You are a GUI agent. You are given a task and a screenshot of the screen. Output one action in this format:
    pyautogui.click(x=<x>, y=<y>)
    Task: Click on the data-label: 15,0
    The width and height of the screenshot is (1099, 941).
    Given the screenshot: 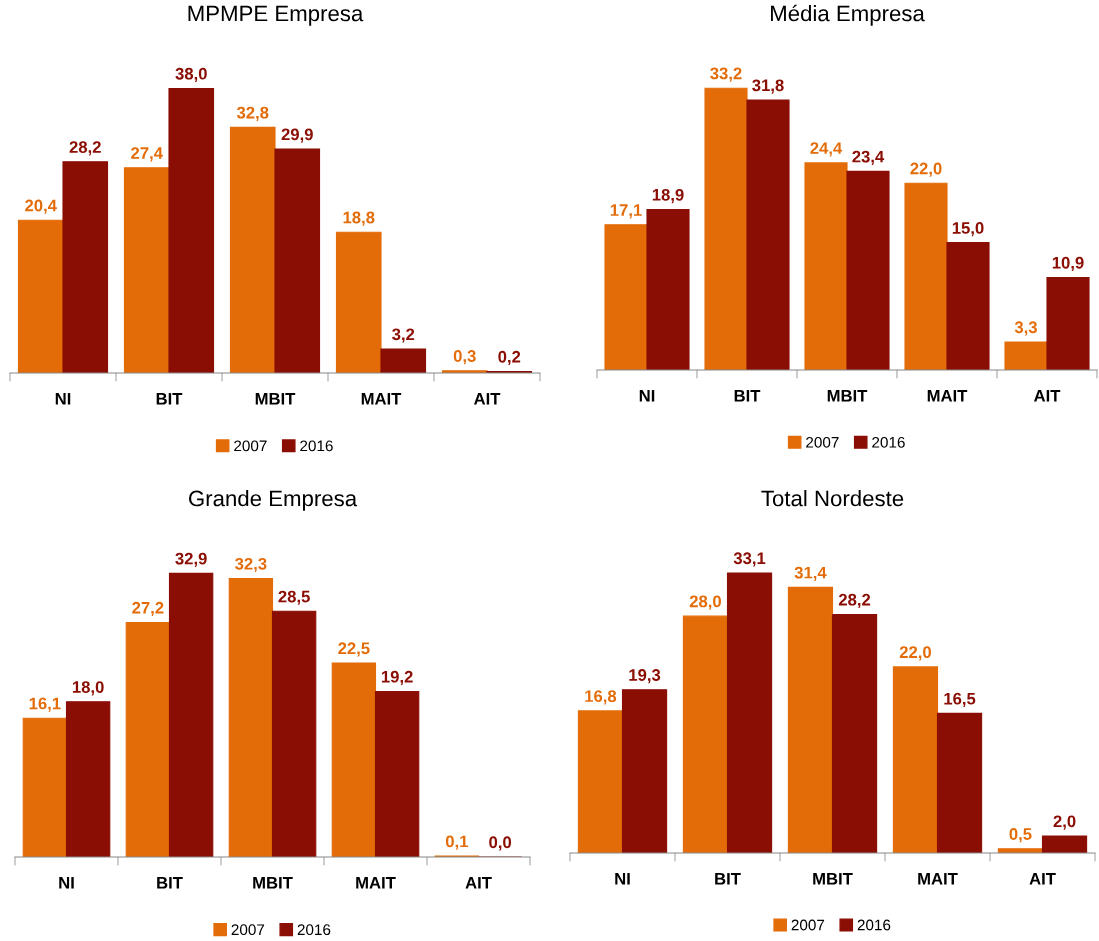 What is the action you would take?
    pyautogui.click(x=968, y=229)
    